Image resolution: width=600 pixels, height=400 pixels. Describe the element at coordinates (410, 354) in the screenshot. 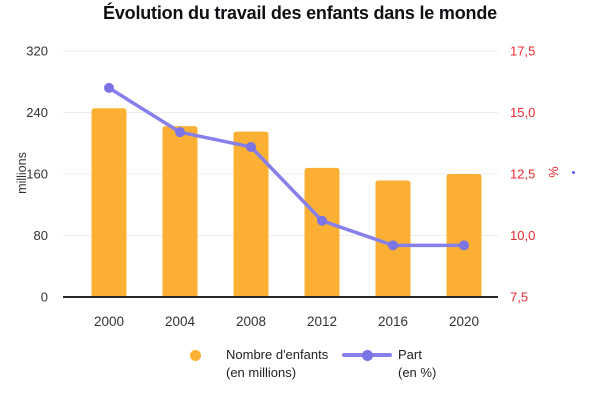

I see `legend-line-label-line1: Part` at that location.